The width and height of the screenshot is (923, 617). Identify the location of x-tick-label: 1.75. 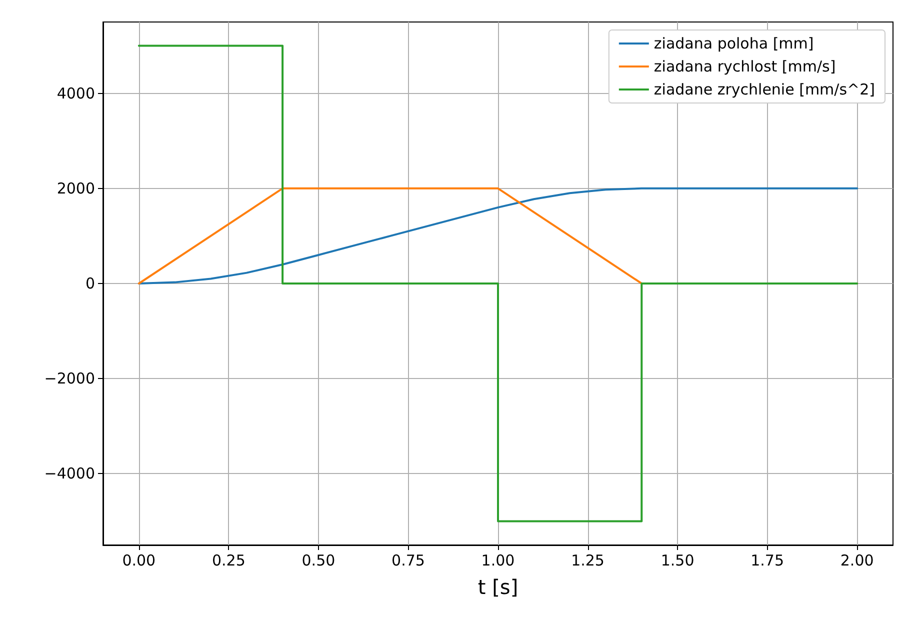
(767, 561).